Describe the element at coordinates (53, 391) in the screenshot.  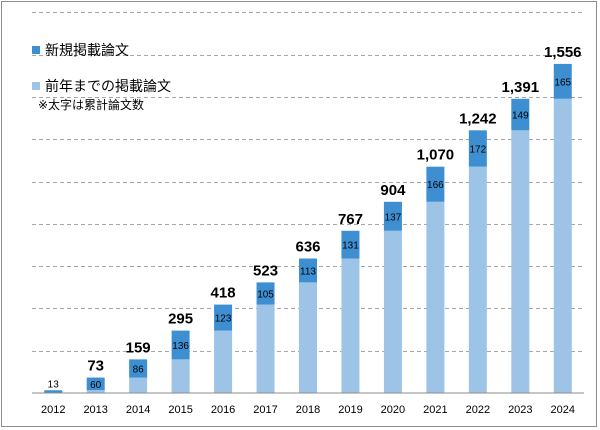
I see `bar-new-2012` at that location.